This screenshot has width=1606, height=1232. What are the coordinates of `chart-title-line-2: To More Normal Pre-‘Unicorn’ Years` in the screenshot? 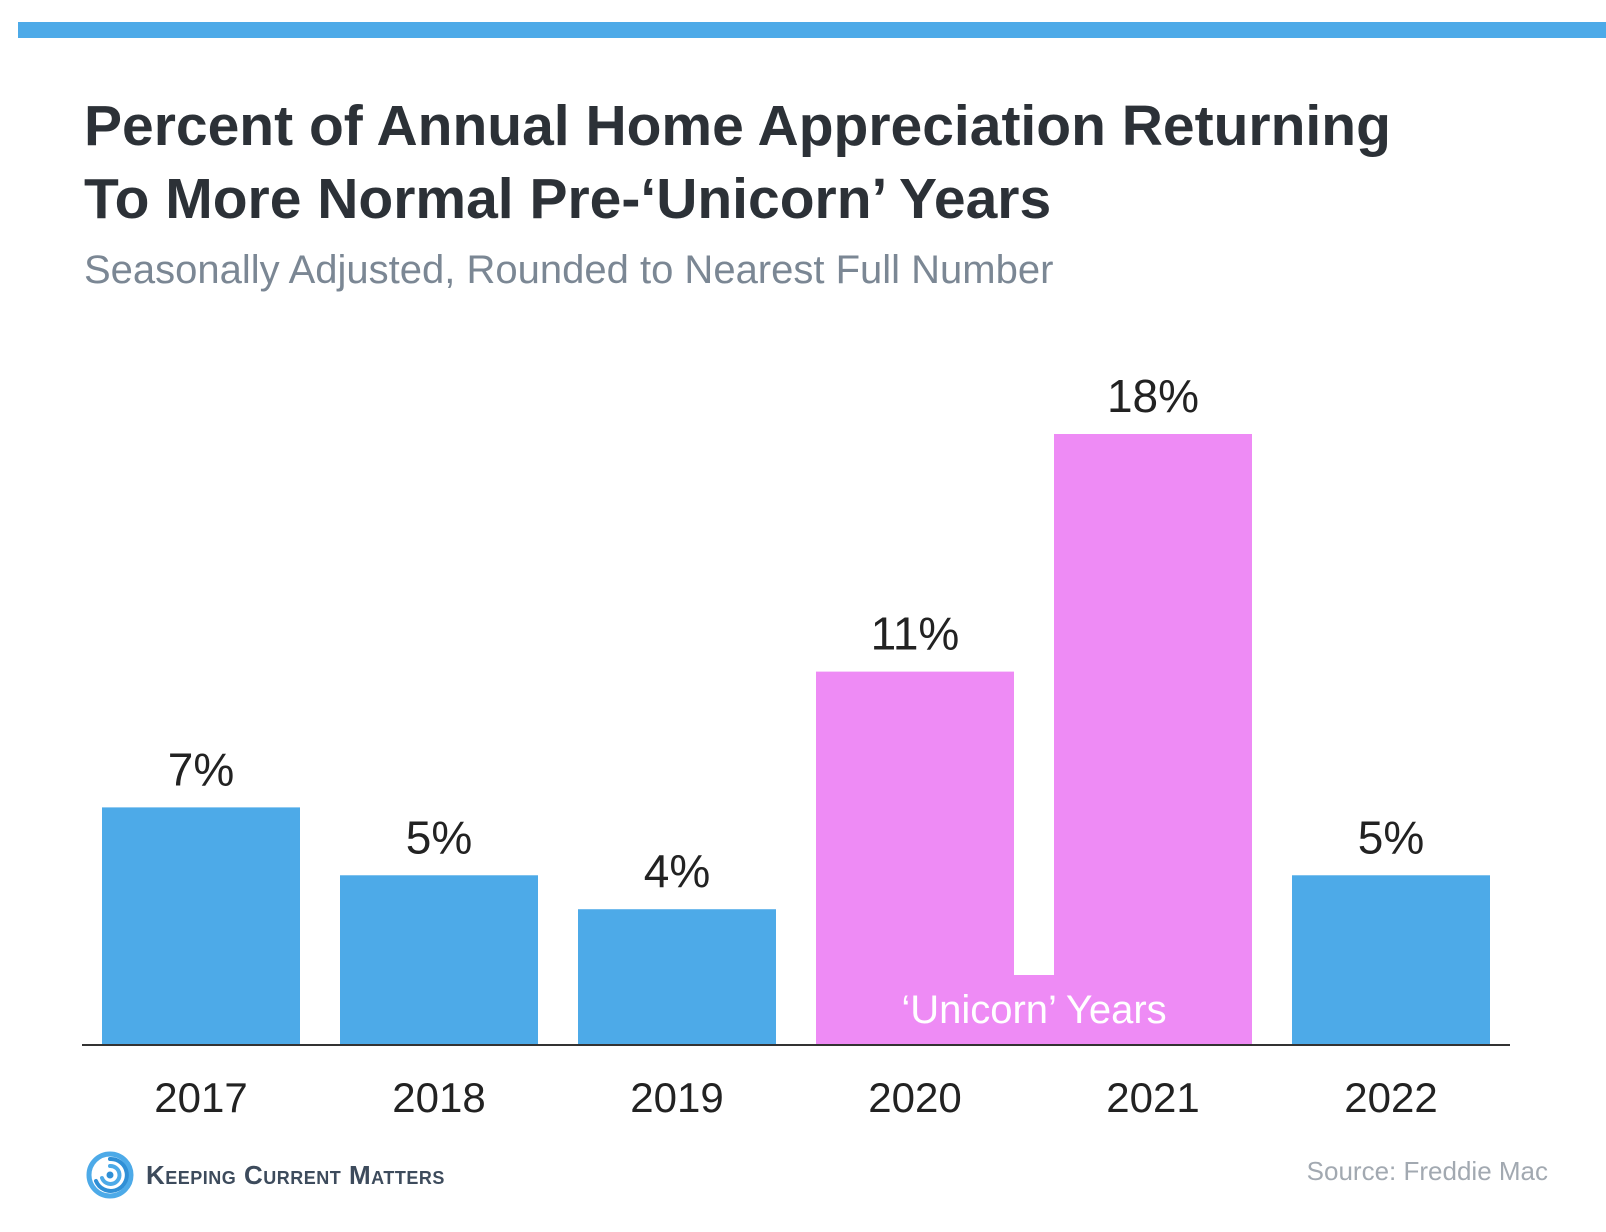 It's located at (568, 199).